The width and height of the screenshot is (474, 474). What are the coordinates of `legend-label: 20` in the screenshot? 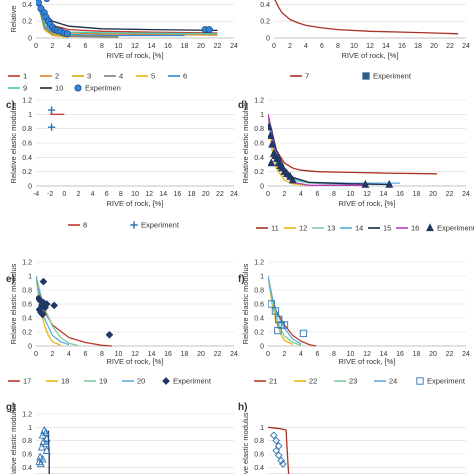 It's located at (141, 381).